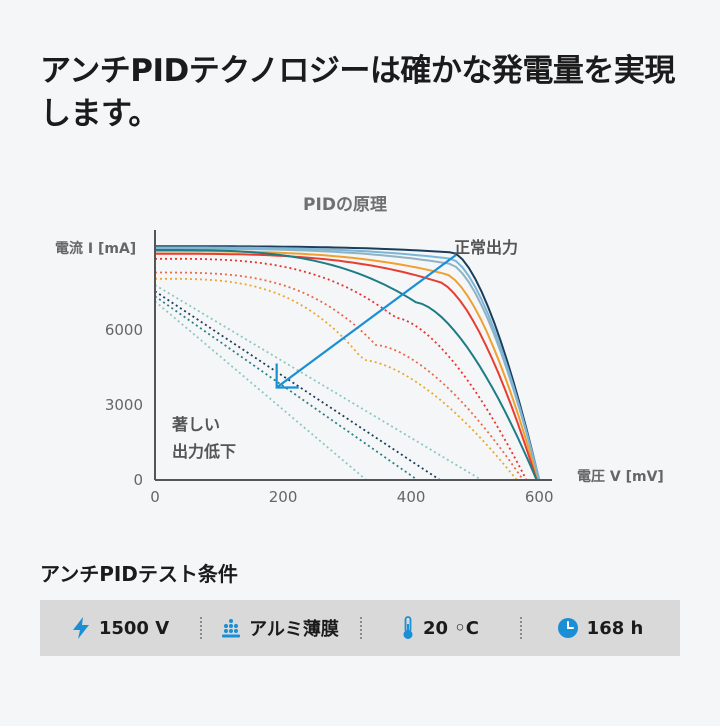 The image size is (720, 726). What do you see at coordinates (81, 628) in the screenshot?
I see `lightning-icon` at bounding box center [81, 628].